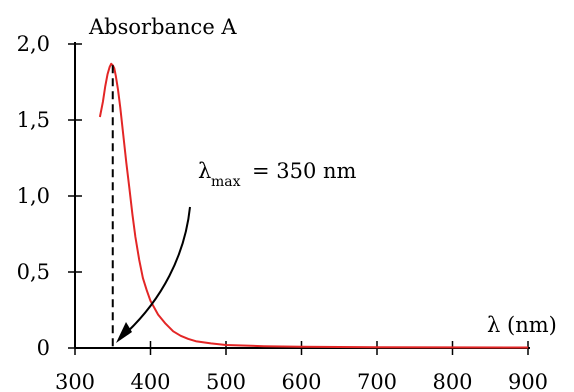 The image size is (574, 392). What do you see at coordinates (33, 120) in the screenshot?
I see `y-tick-label: 1,5` at bounding box center [33, 120].